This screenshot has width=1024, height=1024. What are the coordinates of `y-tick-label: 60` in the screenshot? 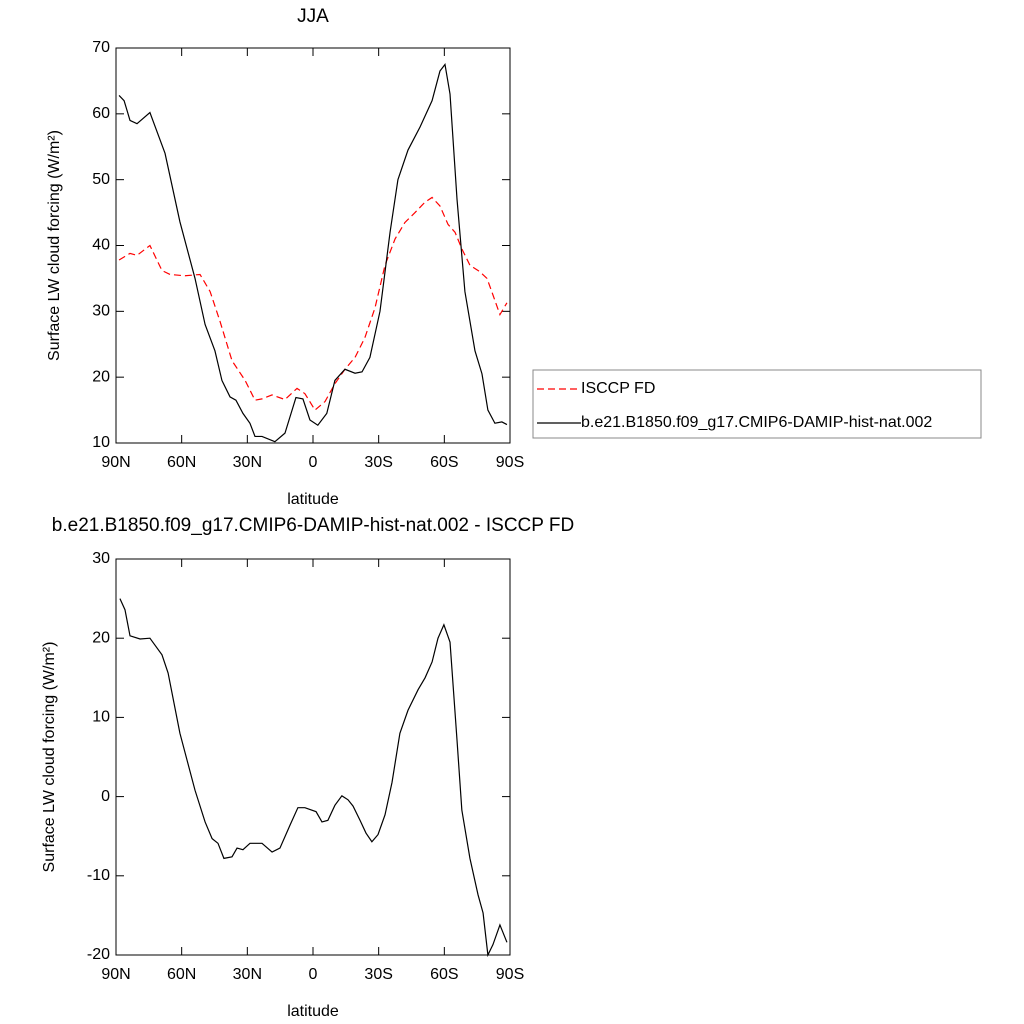 It's located at (101, 113).